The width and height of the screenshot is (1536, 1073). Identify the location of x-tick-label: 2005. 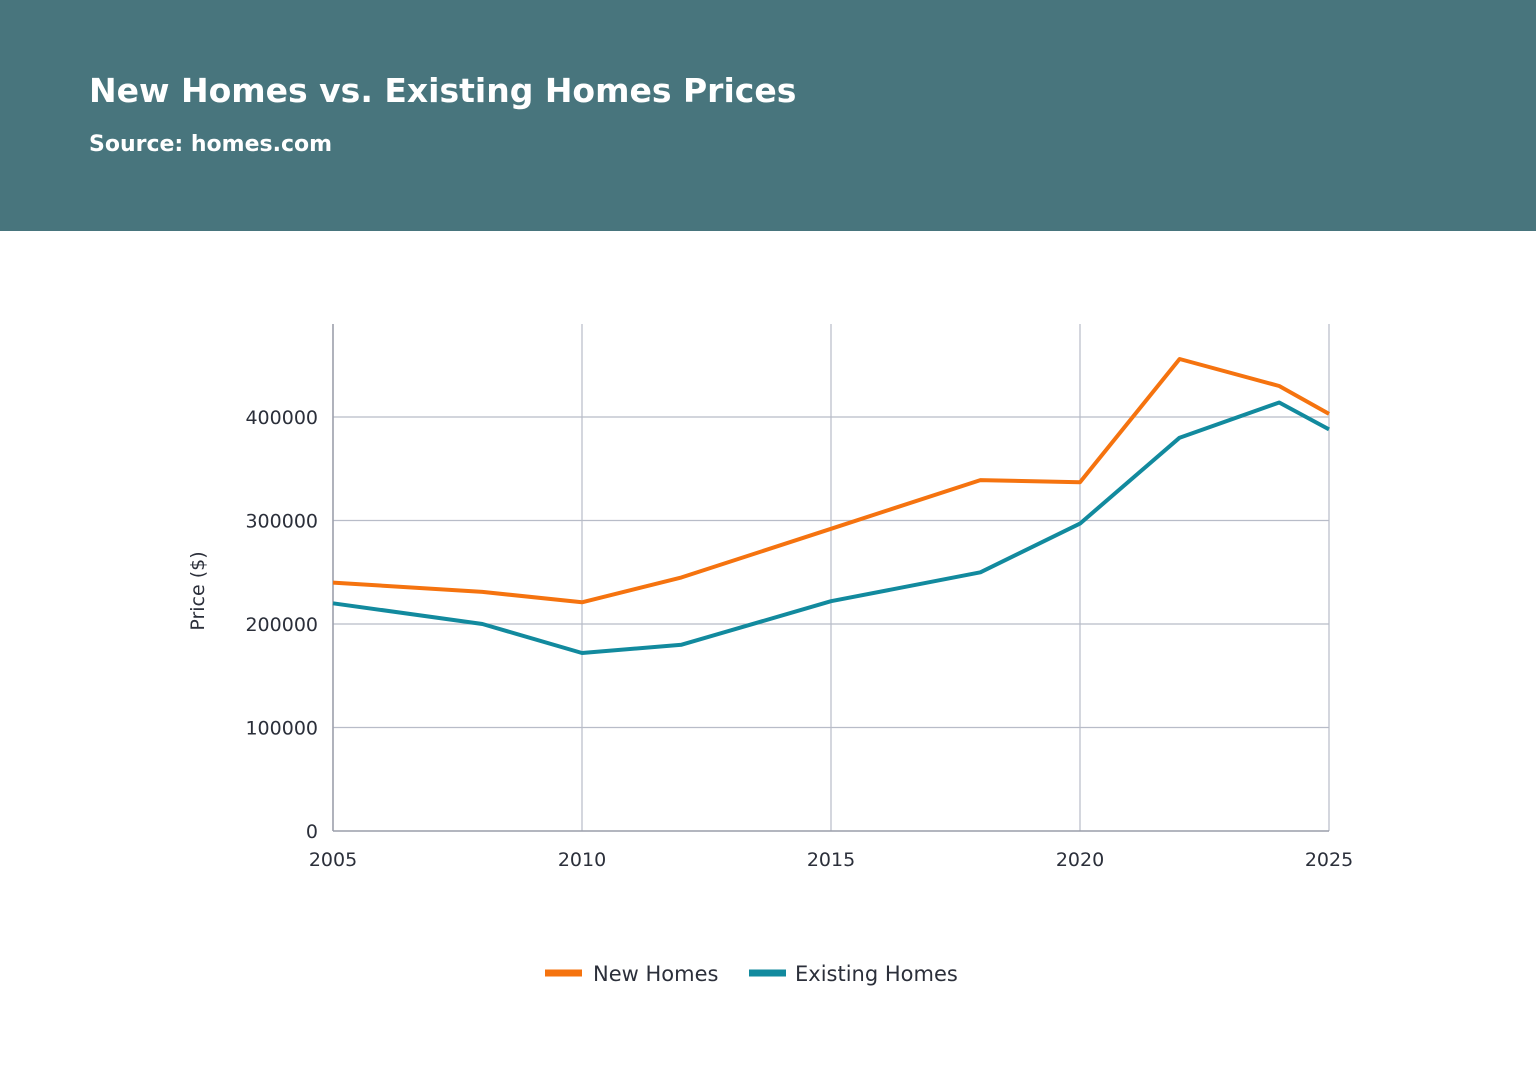
(333, 860).